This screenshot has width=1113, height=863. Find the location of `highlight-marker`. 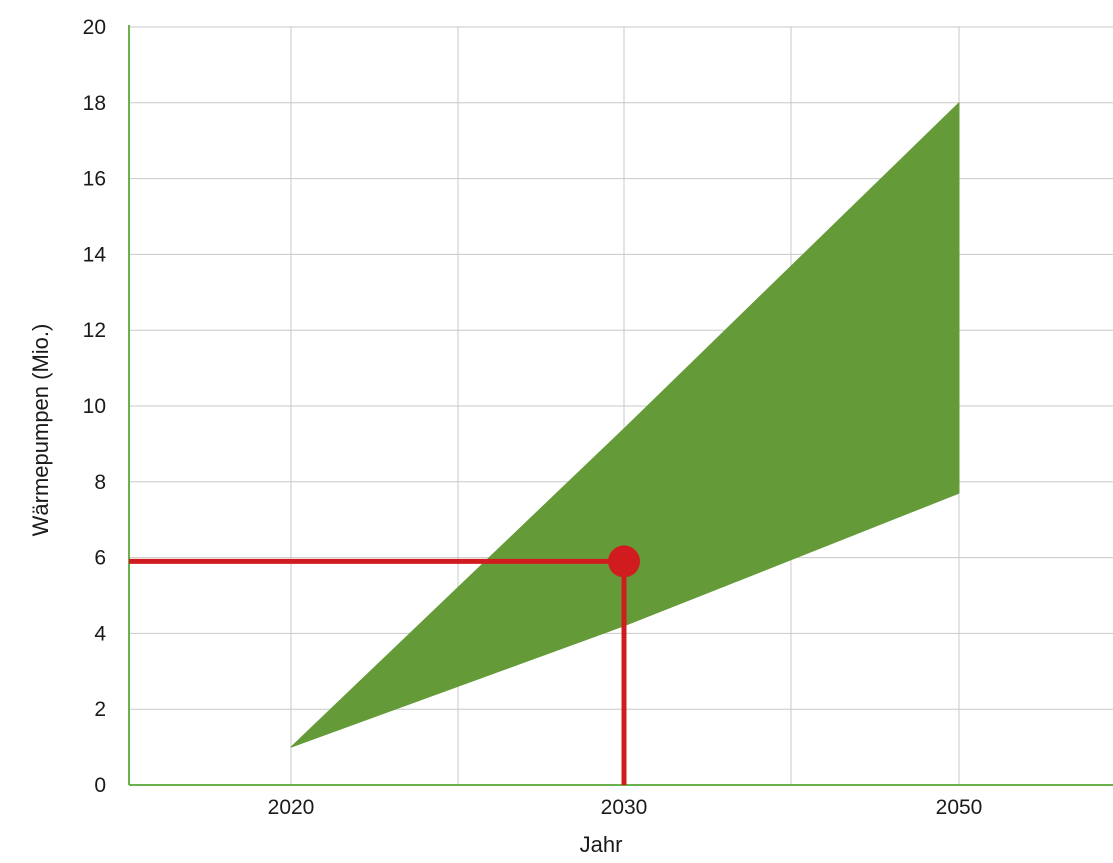

highlight-marker is located at coordinates (624, 561).